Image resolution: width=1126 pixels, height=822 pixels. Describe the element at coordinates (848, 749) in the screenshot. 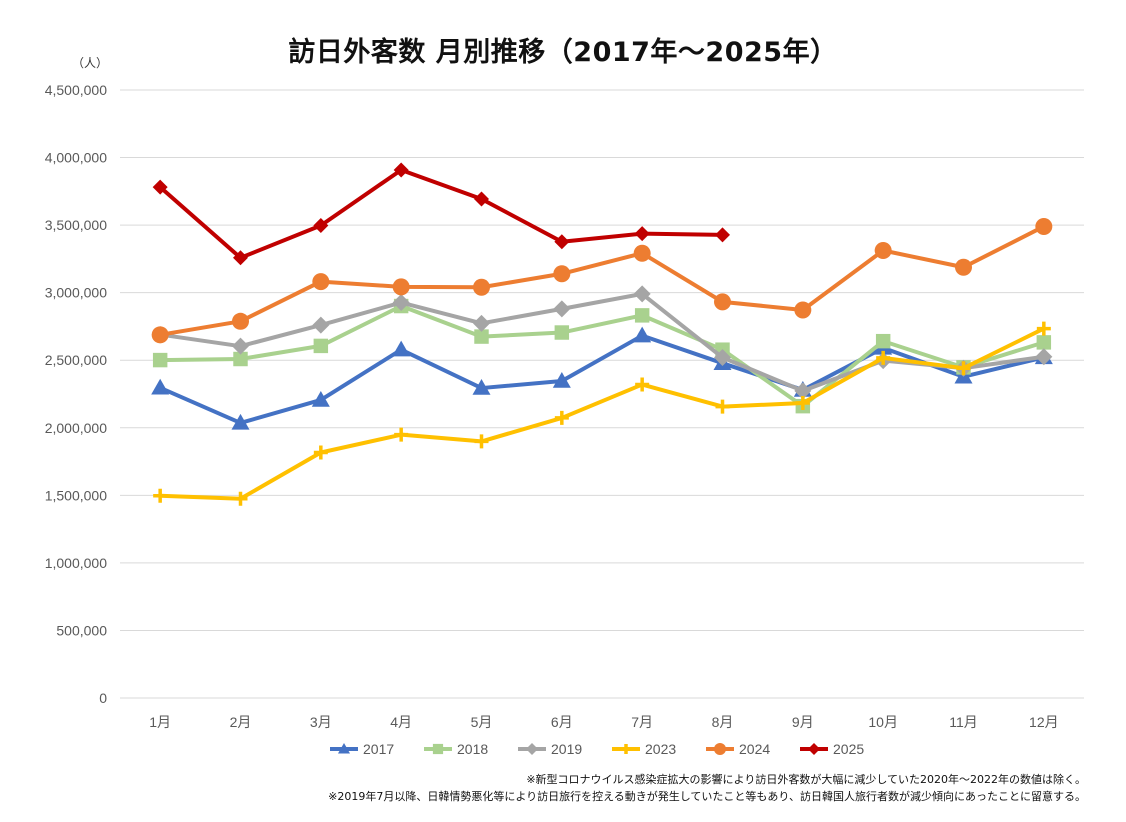

I see `legend-label: 2025` at that location.